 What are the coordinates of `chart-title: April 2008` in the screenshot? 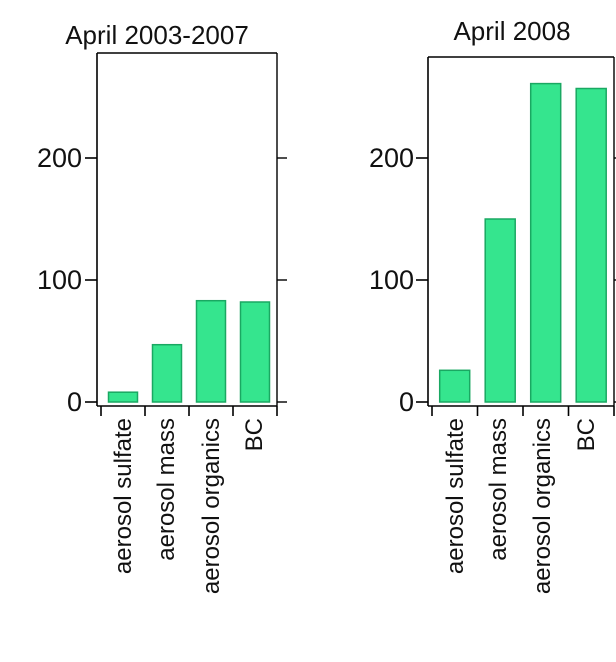 It's located at (511, 31).